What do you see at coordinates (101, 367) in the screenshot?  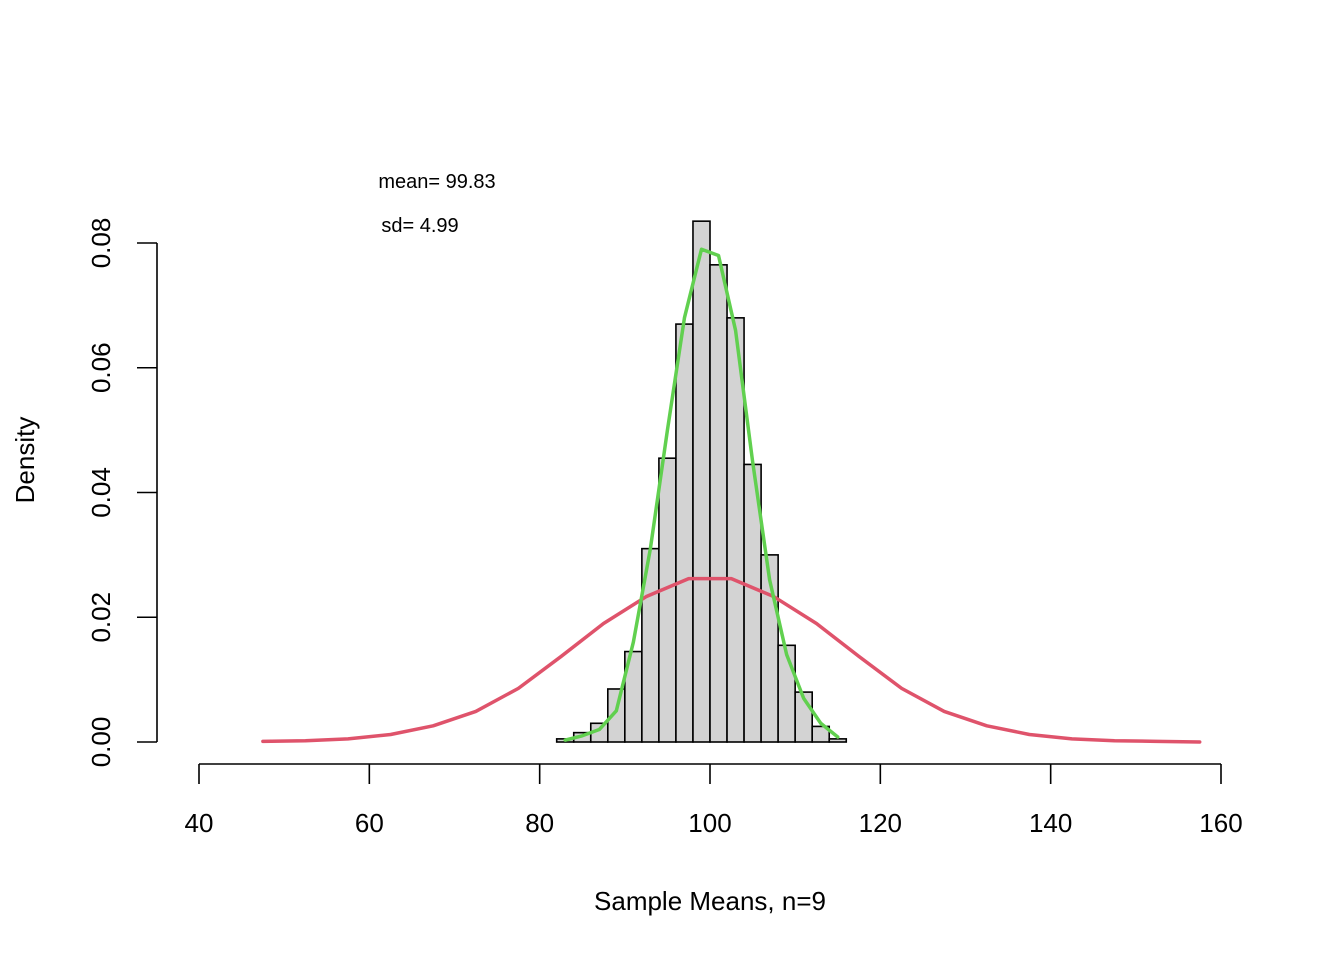 I see `y-tick-label-0.06: 0.06` at bounding box center [101, 367].